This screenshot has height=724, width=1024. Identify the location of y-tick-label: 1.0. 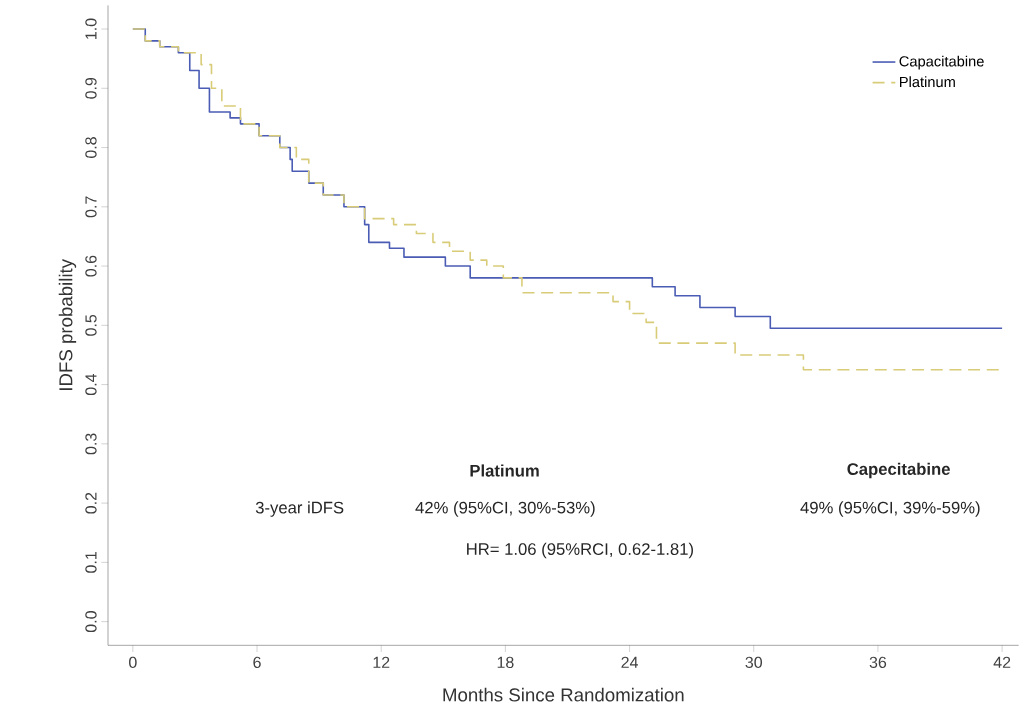
(91, 28).